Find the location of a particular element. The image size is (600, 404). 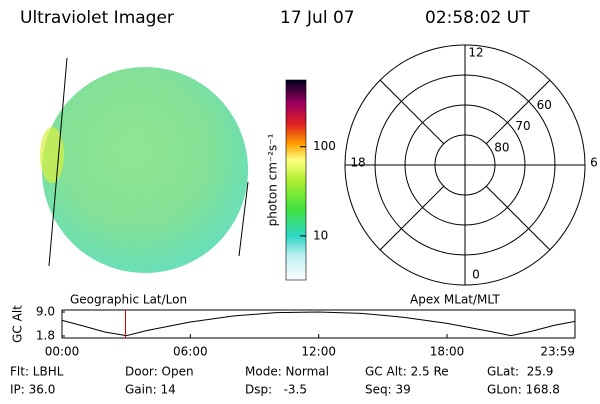

colorbar-tick-label: 10 is located at coordinates (320, 235).